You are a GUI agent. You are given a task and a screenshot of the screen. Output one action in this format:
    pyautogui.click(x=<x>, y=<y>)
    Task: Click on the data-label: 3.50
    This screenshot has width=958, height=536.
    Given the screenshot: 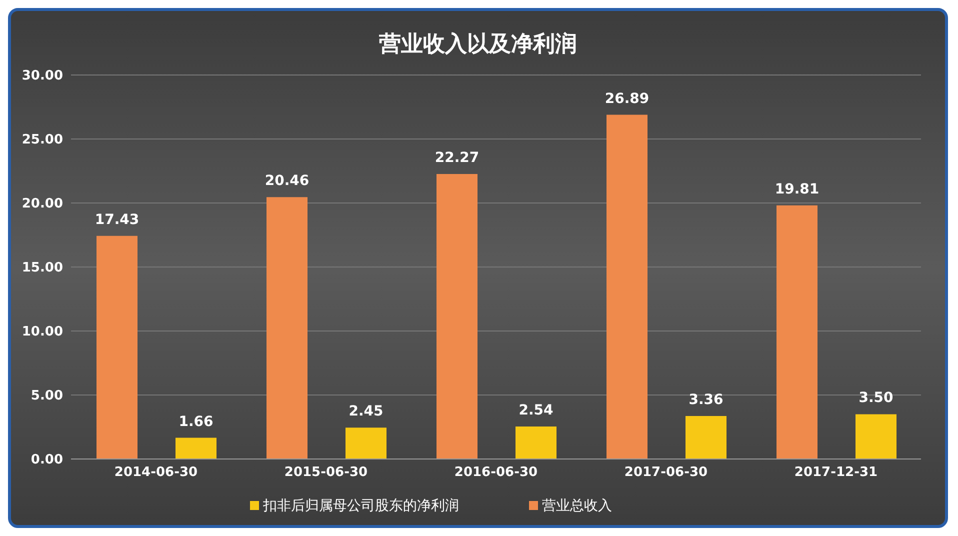 What is the action you would take?
    pyautogui.click(x=876, y=398)
    